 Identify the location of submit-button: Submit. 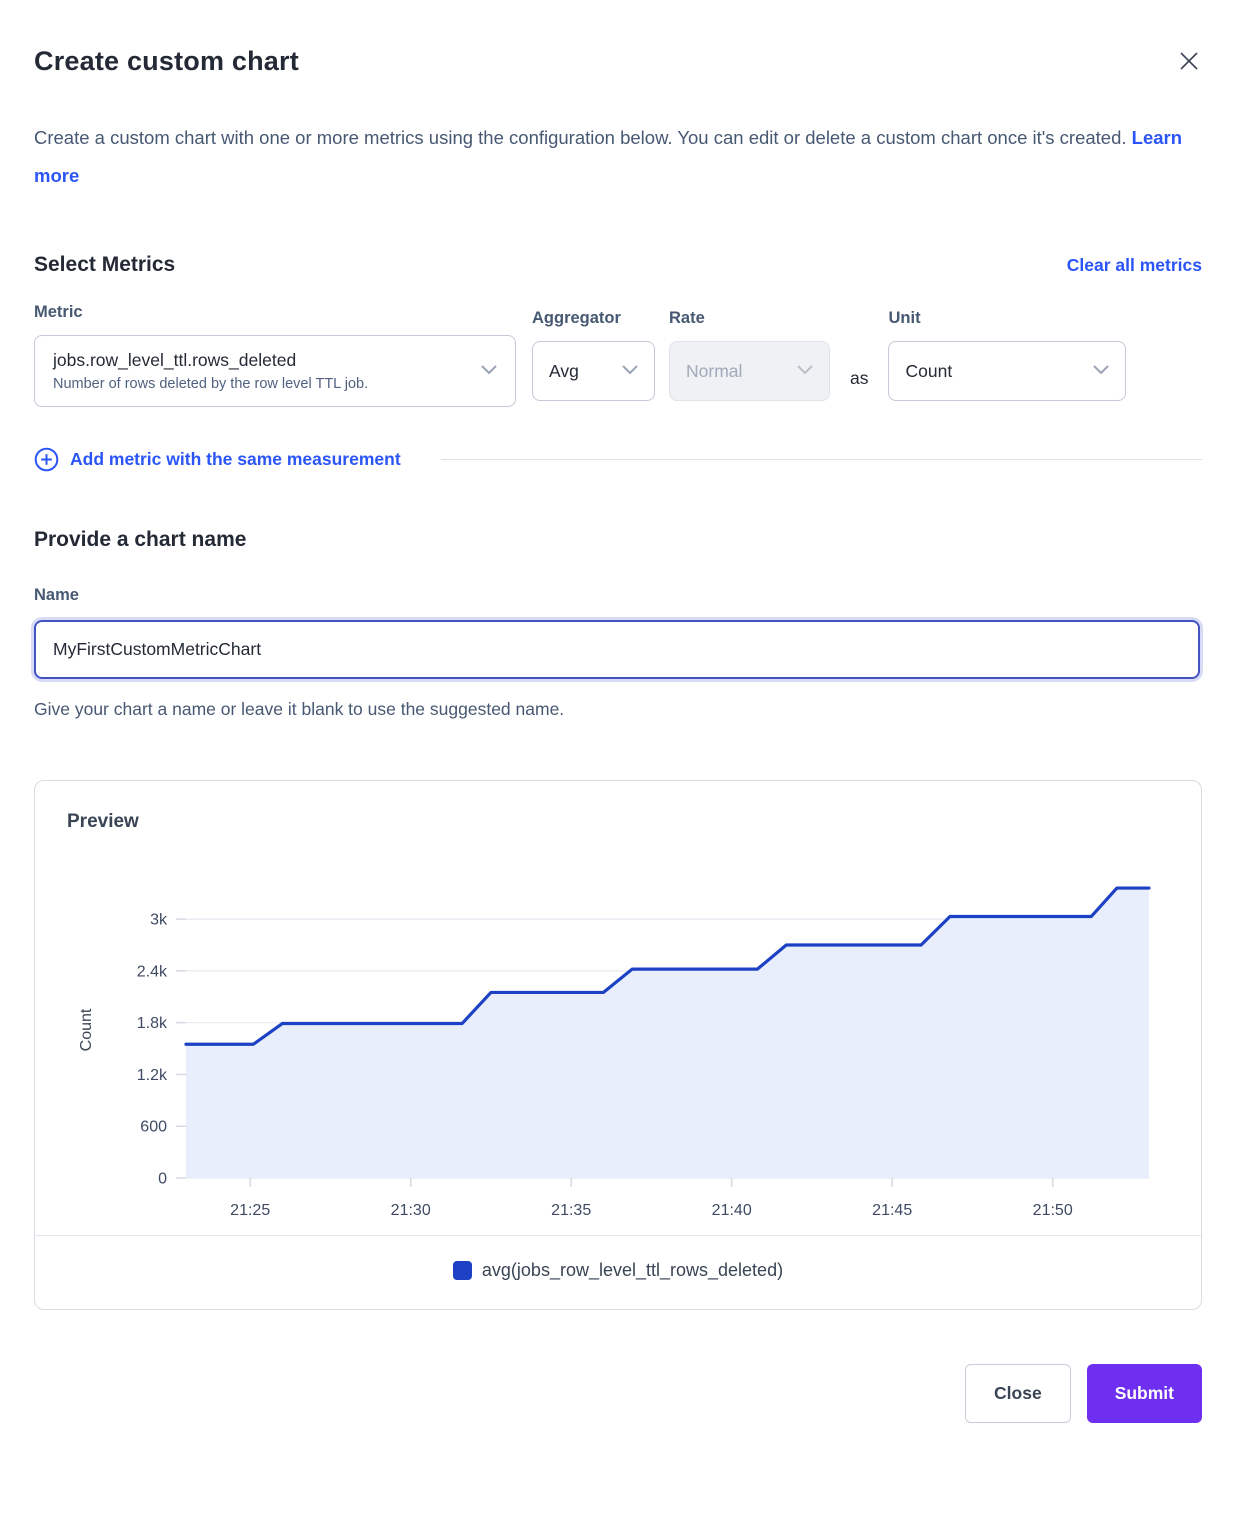
(1144, 1393).